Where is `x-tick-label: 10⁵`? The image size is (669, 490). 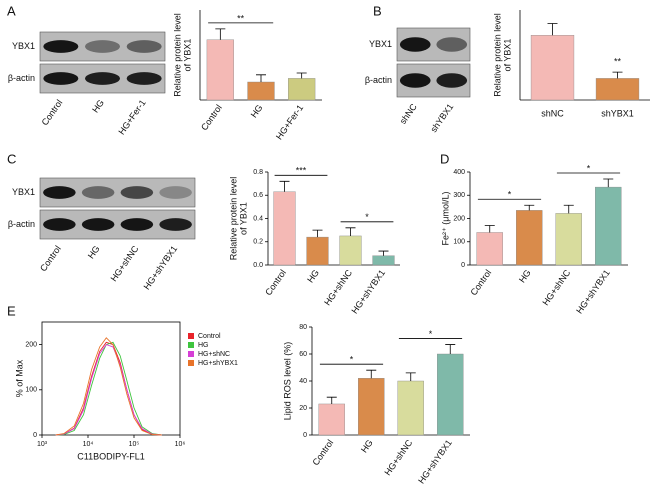 x-tick-label: 10⁵ is located at coordinates (134, 444).